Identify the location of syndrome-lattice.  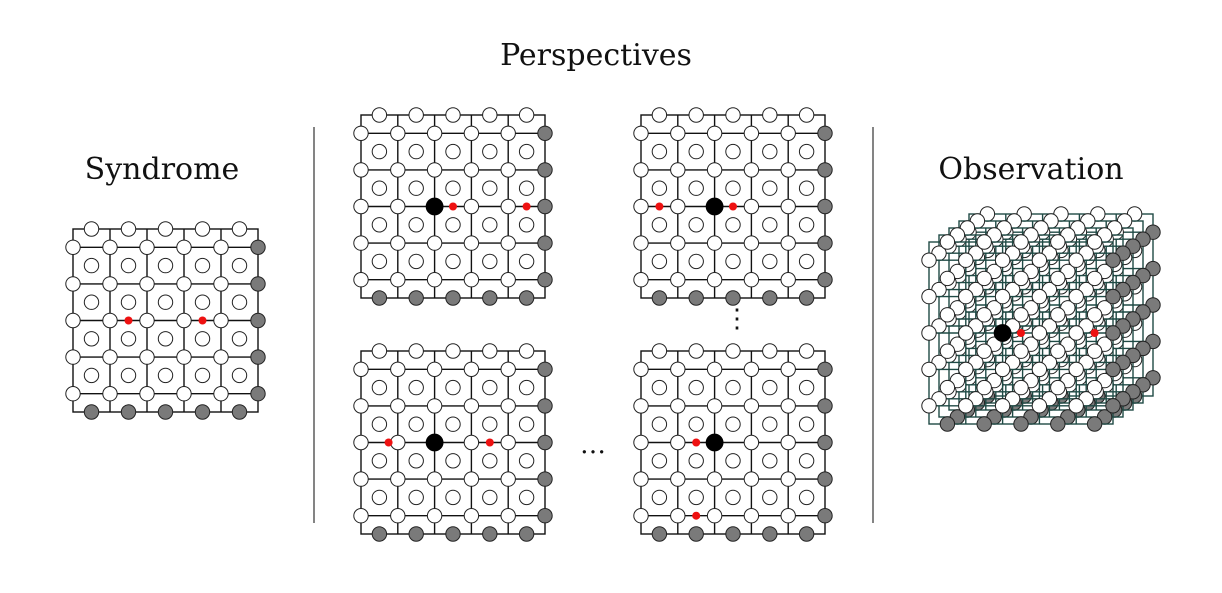
(165, 320).